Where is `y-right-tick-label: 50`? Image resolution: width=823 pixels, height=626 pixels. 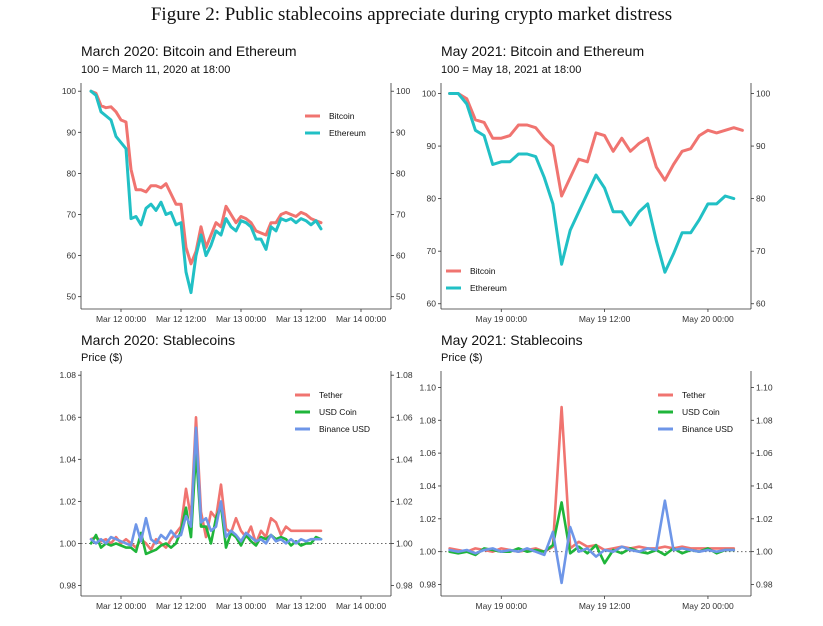
y-right-tick-label: 50 is located at coordinates (401, 297).